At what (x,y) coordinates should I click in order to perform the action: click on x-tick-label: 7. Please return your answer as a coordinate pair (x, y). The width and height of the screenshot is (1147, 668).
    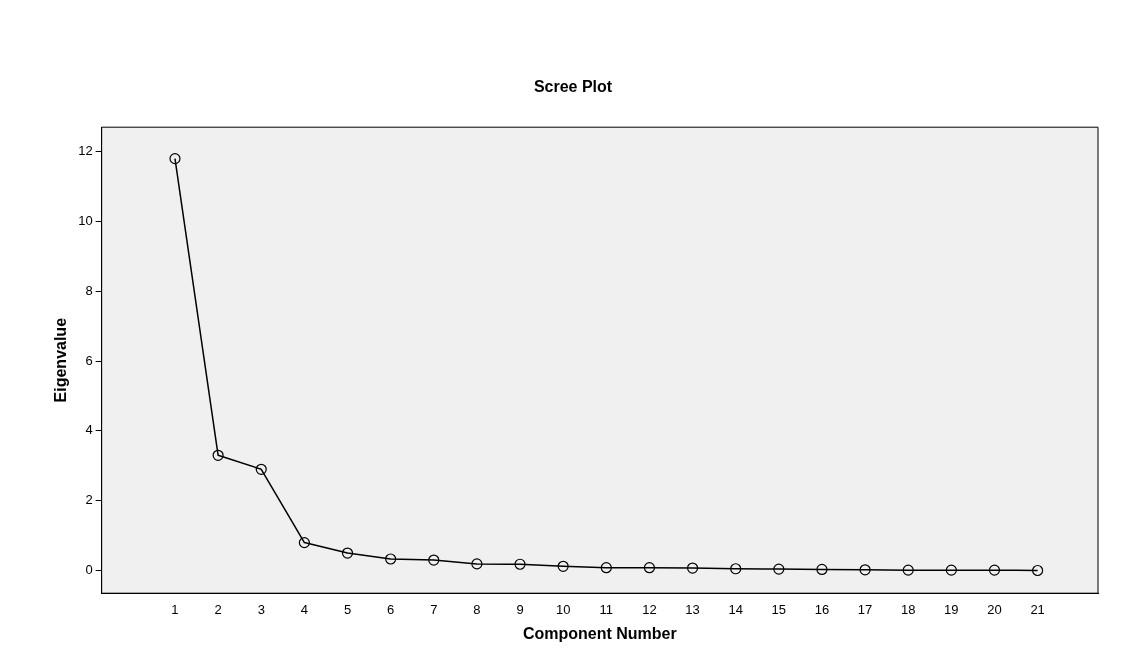
    Looking at the image, I should click on (434, 609).